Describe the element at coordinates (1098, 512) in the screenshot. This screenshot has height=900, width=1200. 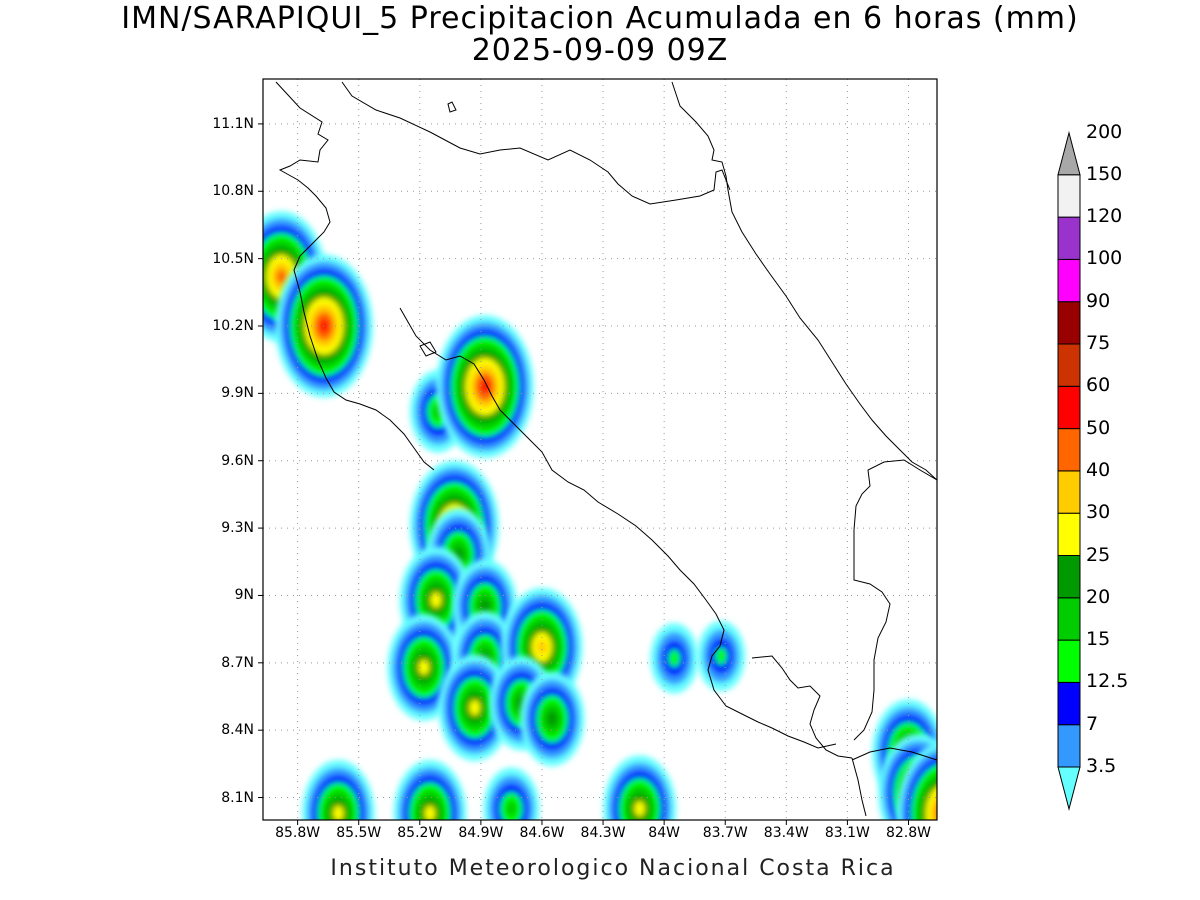
I see `legend-label: 30` at that location.